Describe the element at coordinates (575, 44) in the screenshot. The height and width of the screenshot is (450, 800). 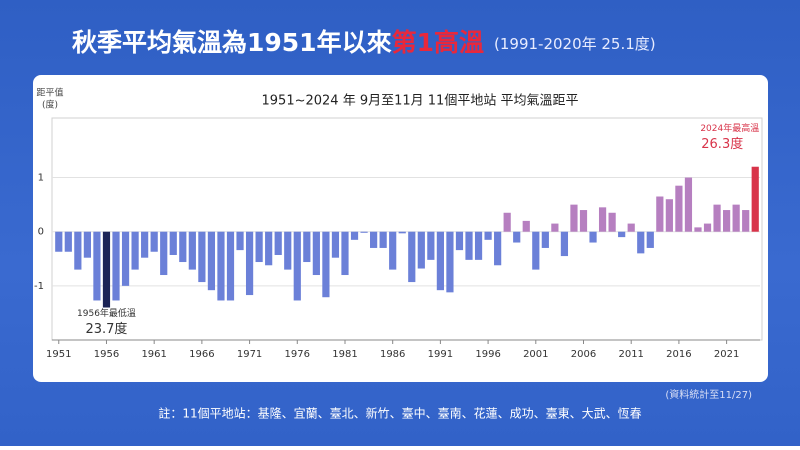
I see `subtitle: (1991-2020年 25.1度)` at that location.